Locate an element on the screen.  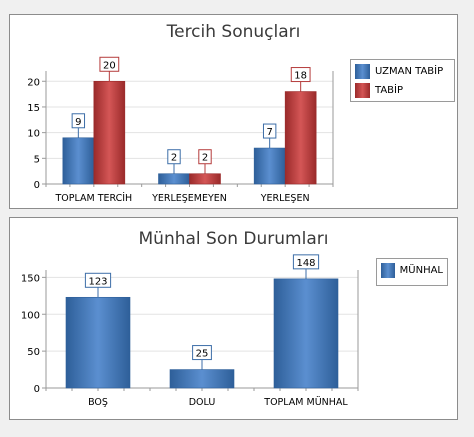
chart-title: Tercih Sonuçları is located at coordinates (233, 32).